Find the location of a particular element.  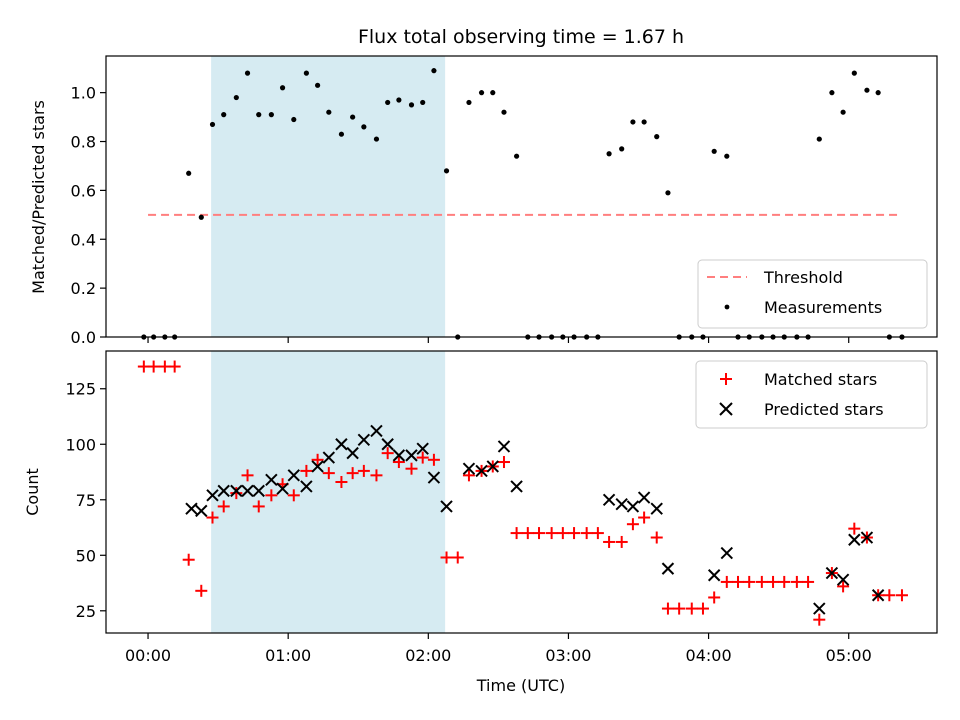

y-tick-label: 100 is located at coordinates (80, 444).